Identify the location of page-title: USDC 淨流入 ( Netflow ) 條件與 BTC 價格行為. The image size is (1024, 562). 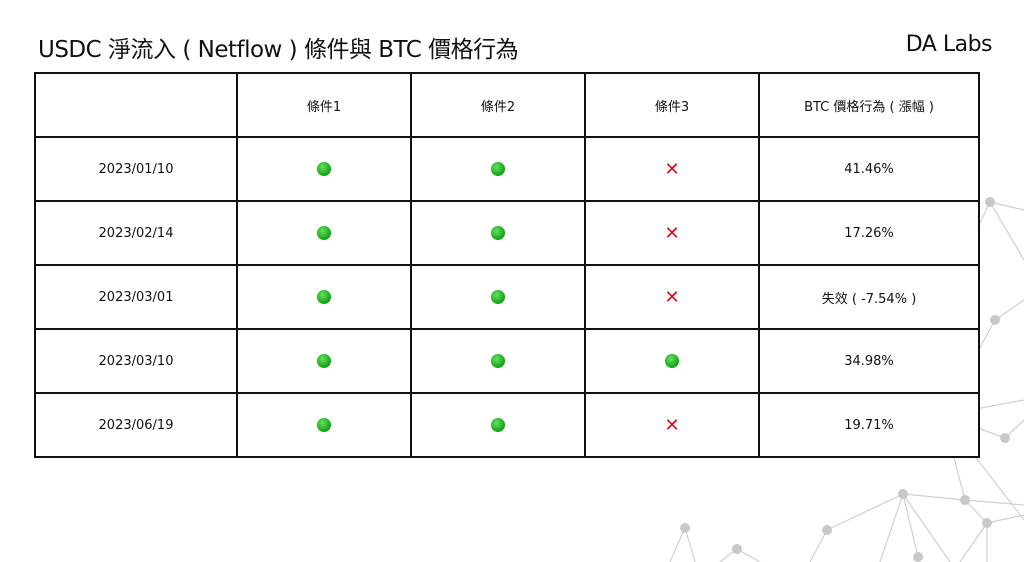
(278, 50).